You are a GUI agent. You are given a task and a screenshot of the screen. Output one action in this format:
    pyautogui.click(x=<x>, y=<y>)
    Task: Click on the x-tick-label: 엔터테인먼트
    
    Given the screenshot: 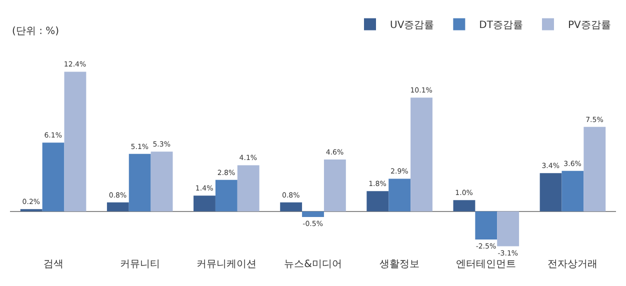 What is the action you would take?
    pyautogui.click(x=486, y=264)
    